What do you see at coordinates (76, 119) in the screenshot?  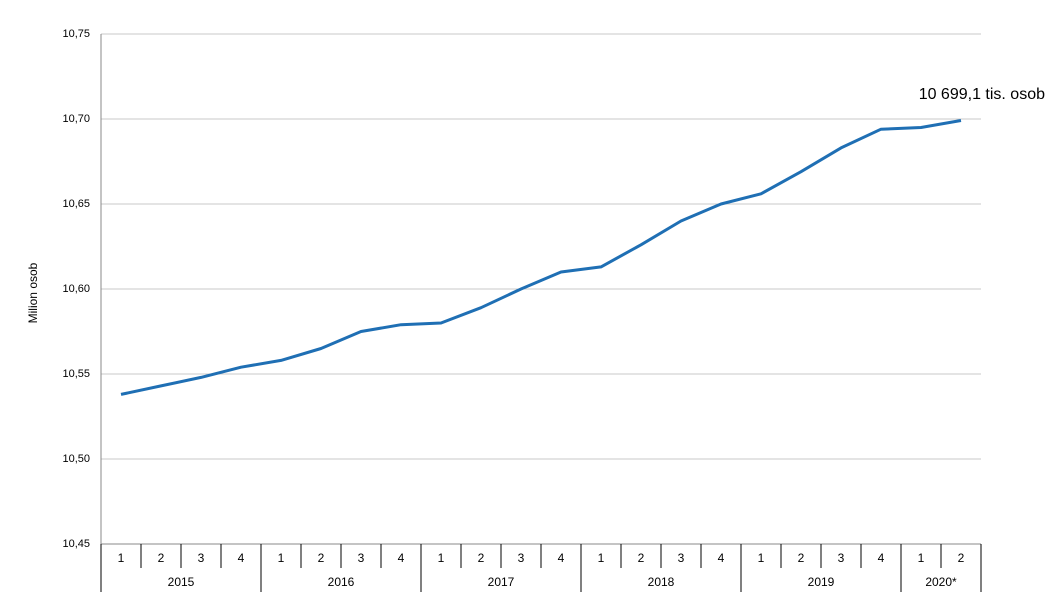 I see `y-tick-label: 10,70` at bounding box center [76, 119].